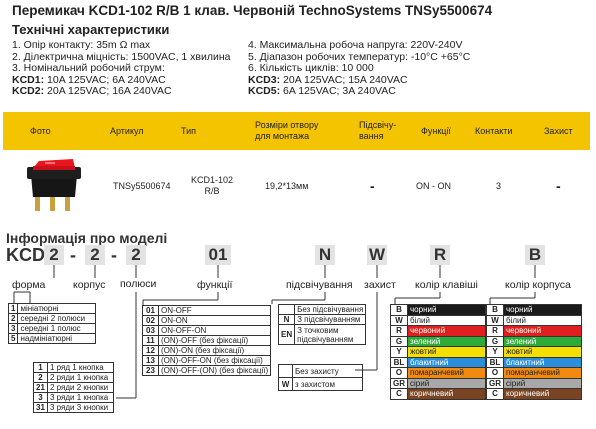 This screenshot has height=429, width=596. I want to click on table-row: 02 ON-ON, so click(207, 320).